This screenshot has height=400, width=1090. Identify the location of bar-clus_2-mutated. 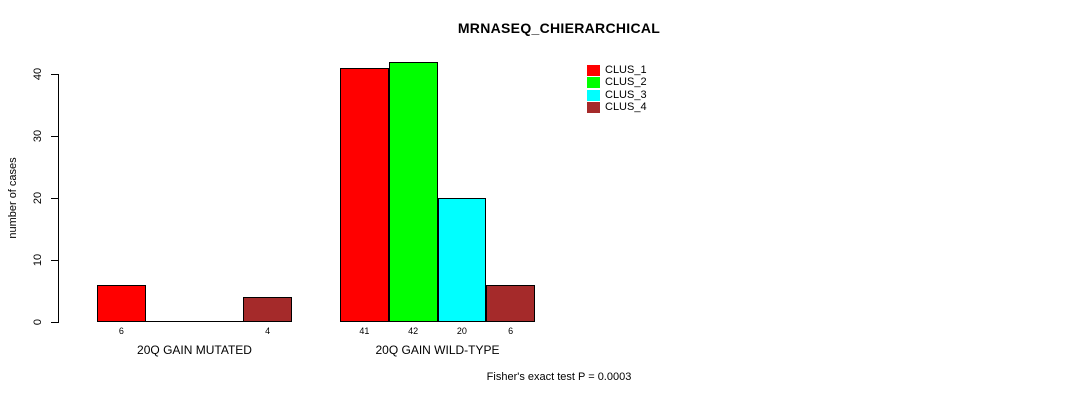
(170, 321).